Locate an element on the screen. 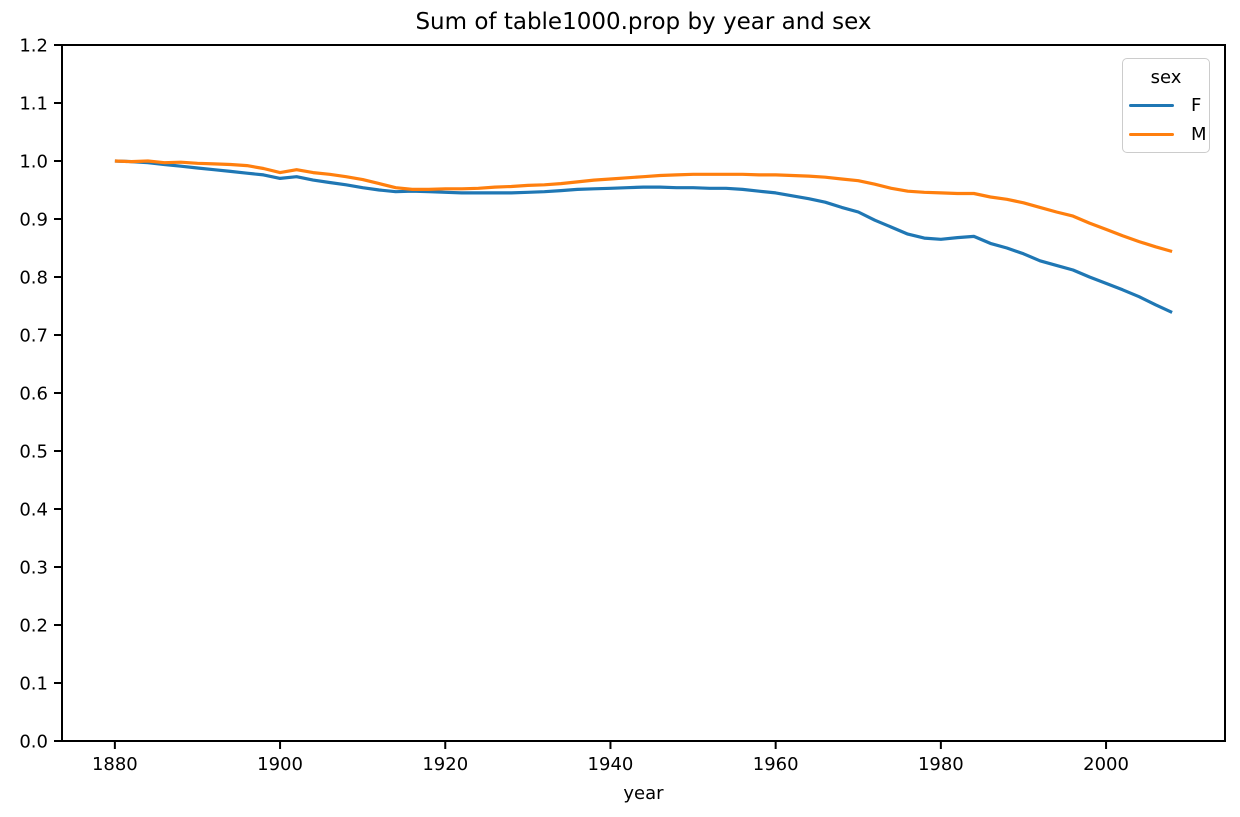 This screenshot has width=1240, height=817. x-tick-label: 1900 is located at coordinates (280, 764).